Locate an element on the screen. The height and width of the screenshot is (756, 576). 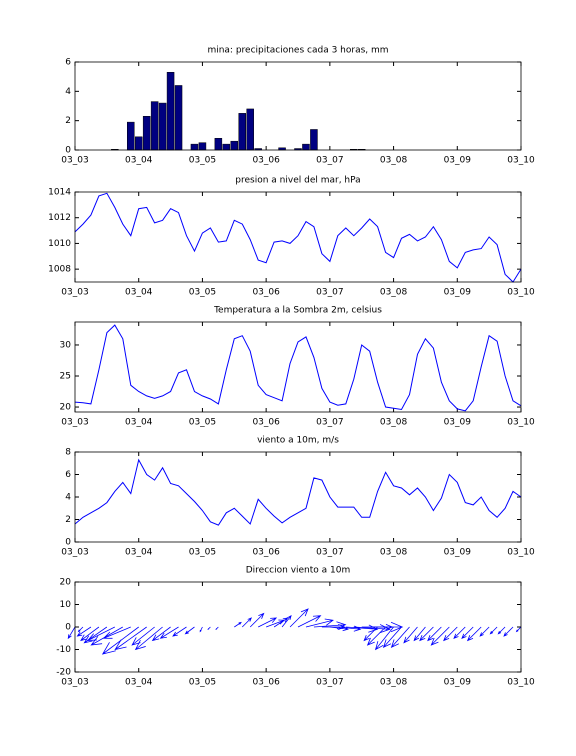
y-tick-label: -10 is located at coordinates (63, 650).